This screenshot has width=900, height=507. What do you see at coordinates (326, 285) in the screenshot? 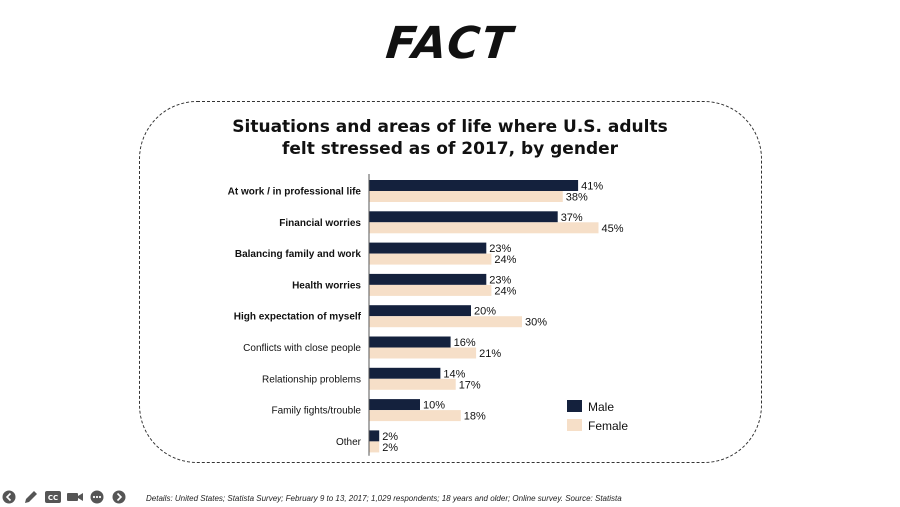
I see `category-label: Health worries` at bounding box center [326, 285].